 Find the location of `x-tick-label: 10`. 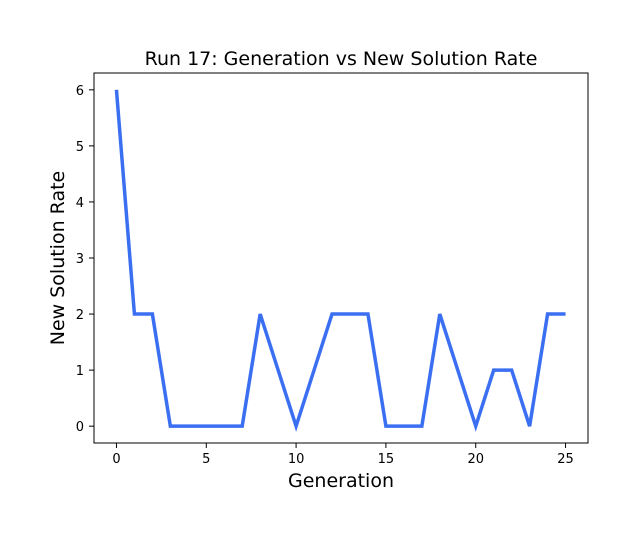

x-tick-label: 10 is located at coordinates (296, 459).